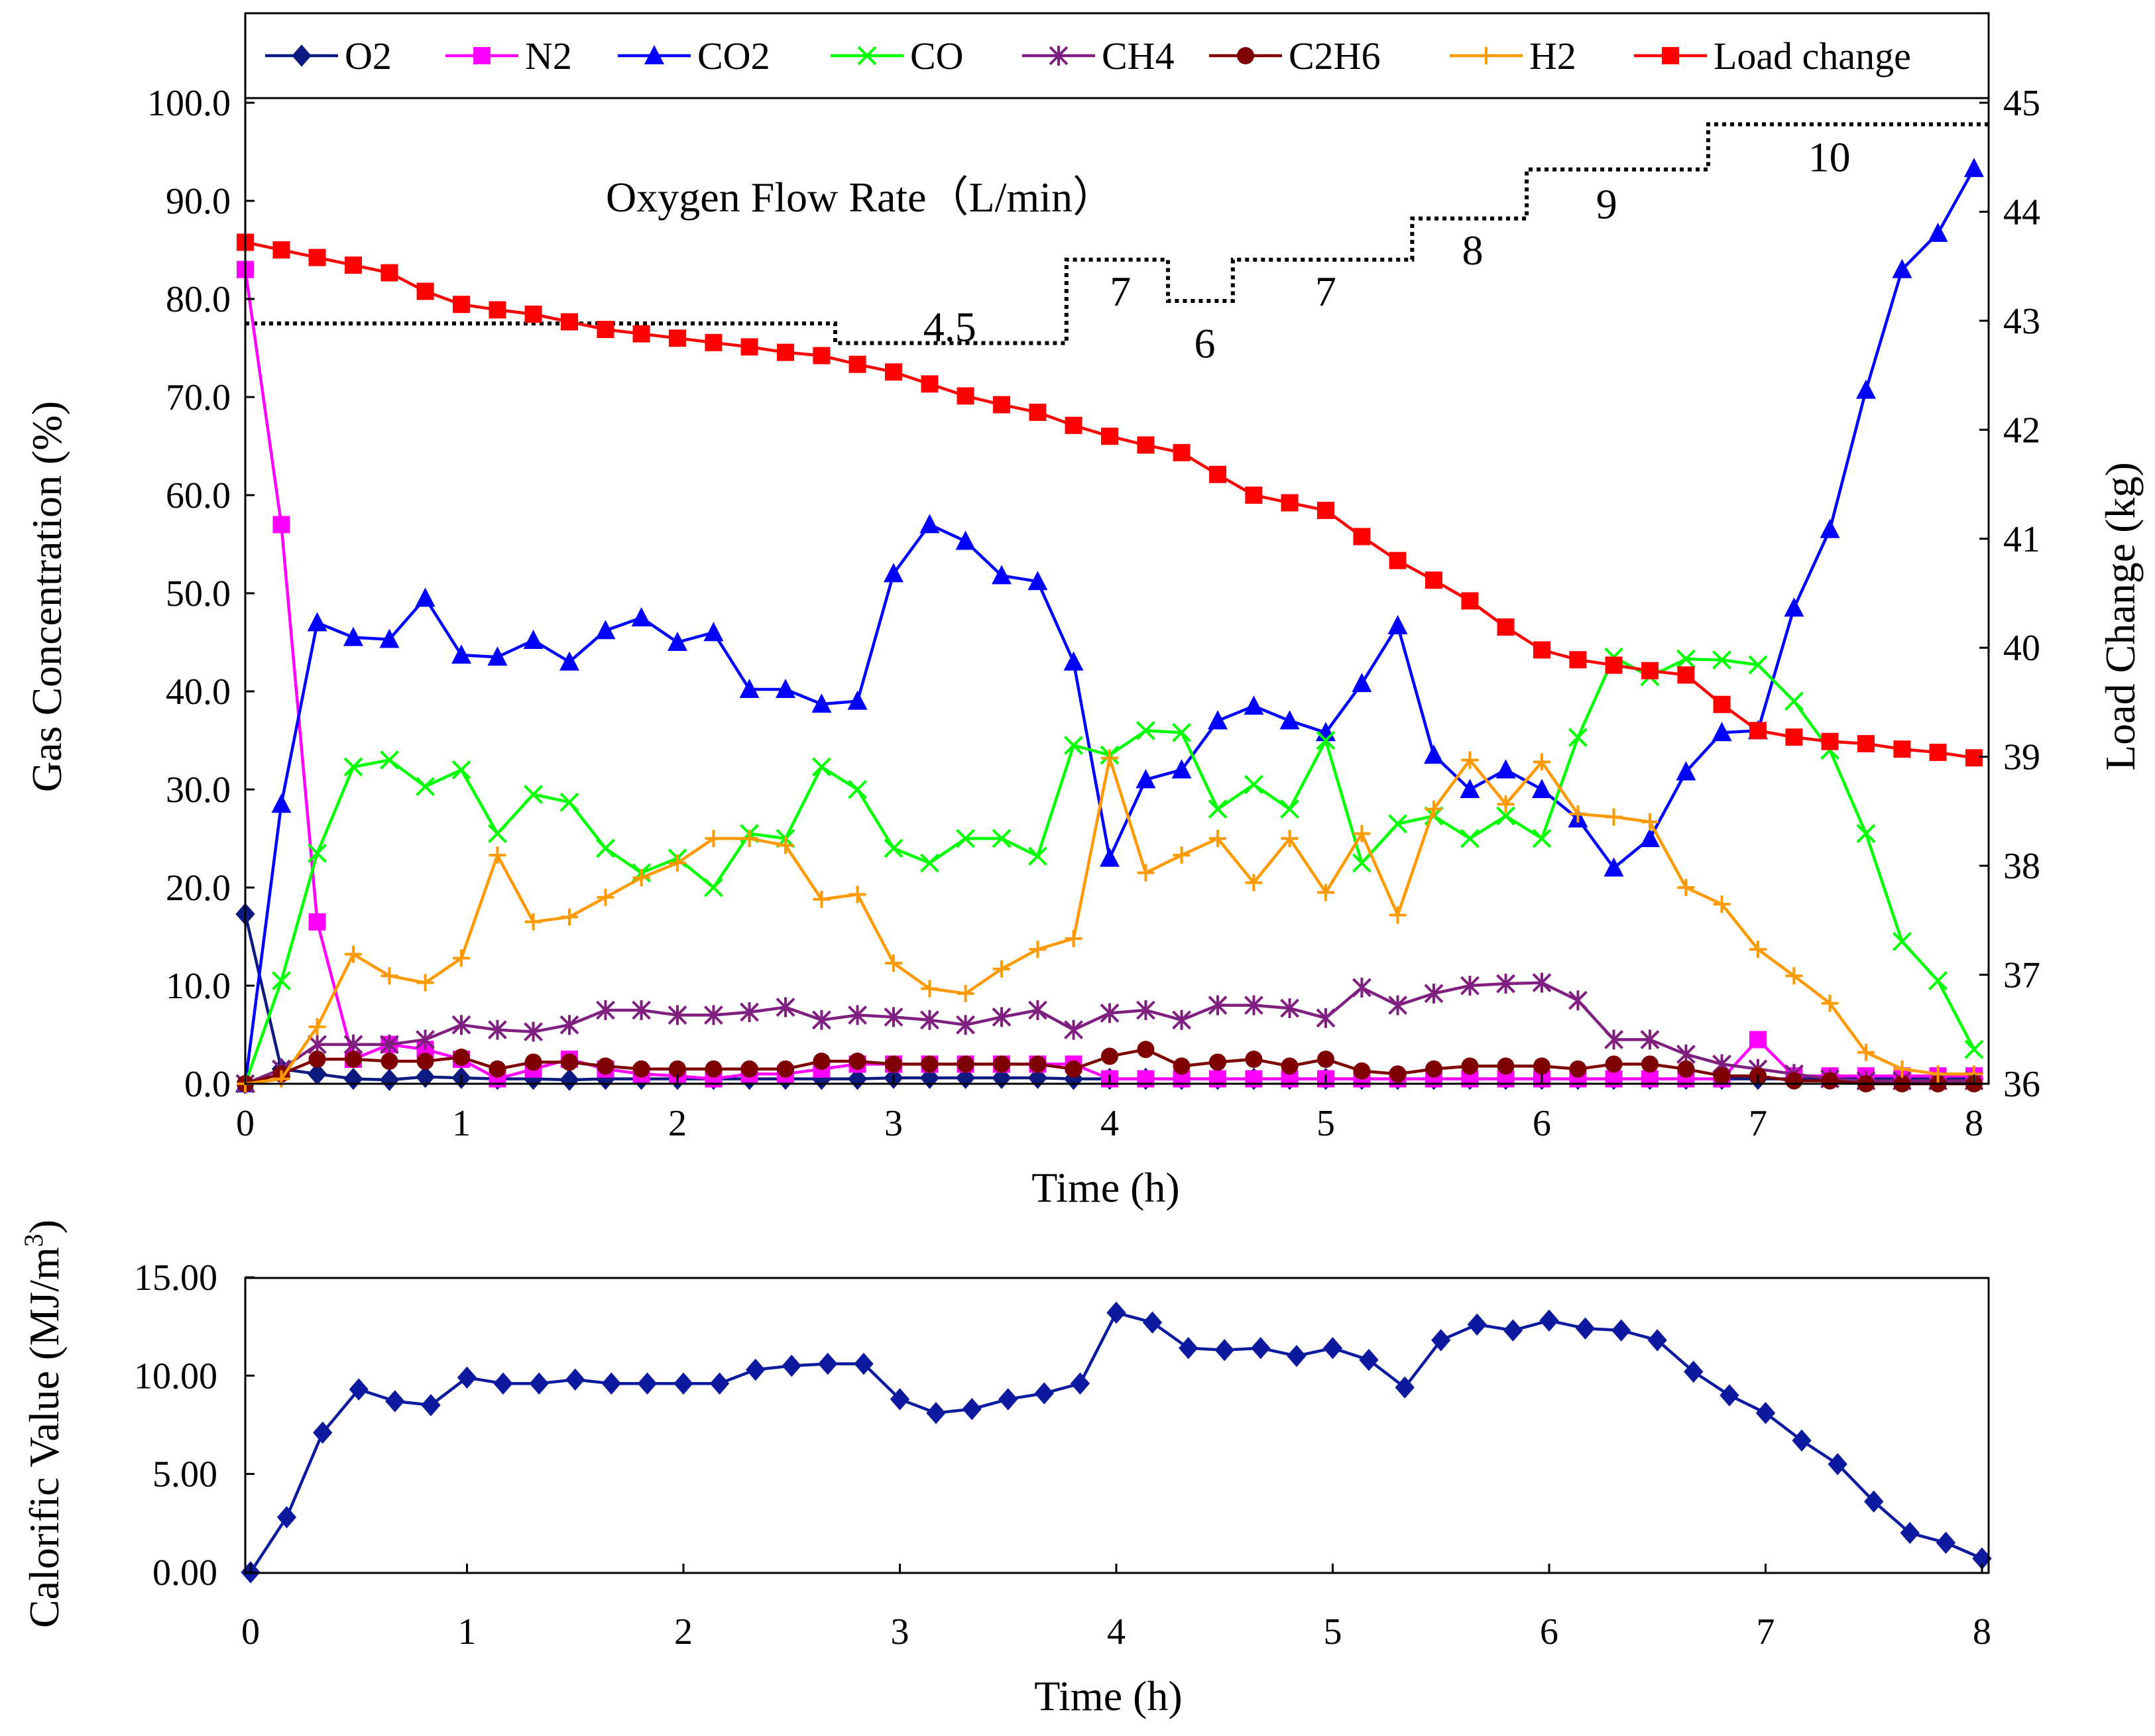 Image resolution: width=2155 pixels, height=1736 pixels. I want to click on left-tick-label: 0.0, so click(207, 1084).